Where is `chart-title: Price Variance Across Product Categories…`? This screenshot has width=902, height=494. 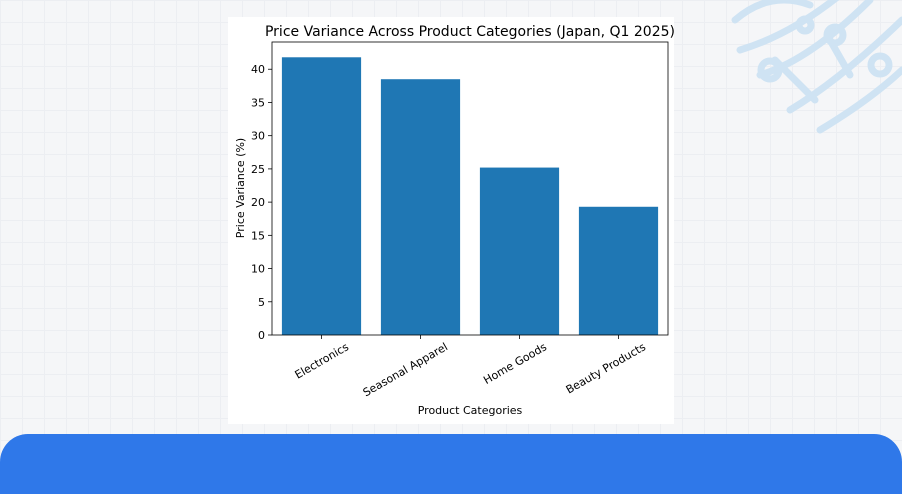
chart-title: Price Variance Across Product Categories… is located at coordinates (469, 32).